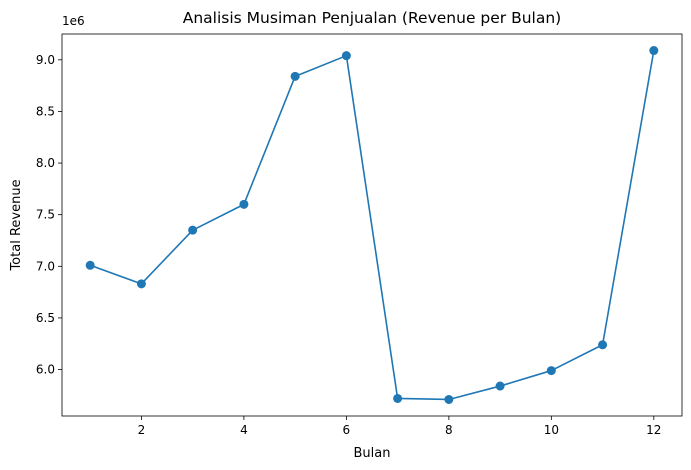 The height and width of the screenshot is (470, 691). What do you see at coordinates (142, 430) in the screenshot?
I see `x-tick-label: 2` at bounding box center [142, 430].